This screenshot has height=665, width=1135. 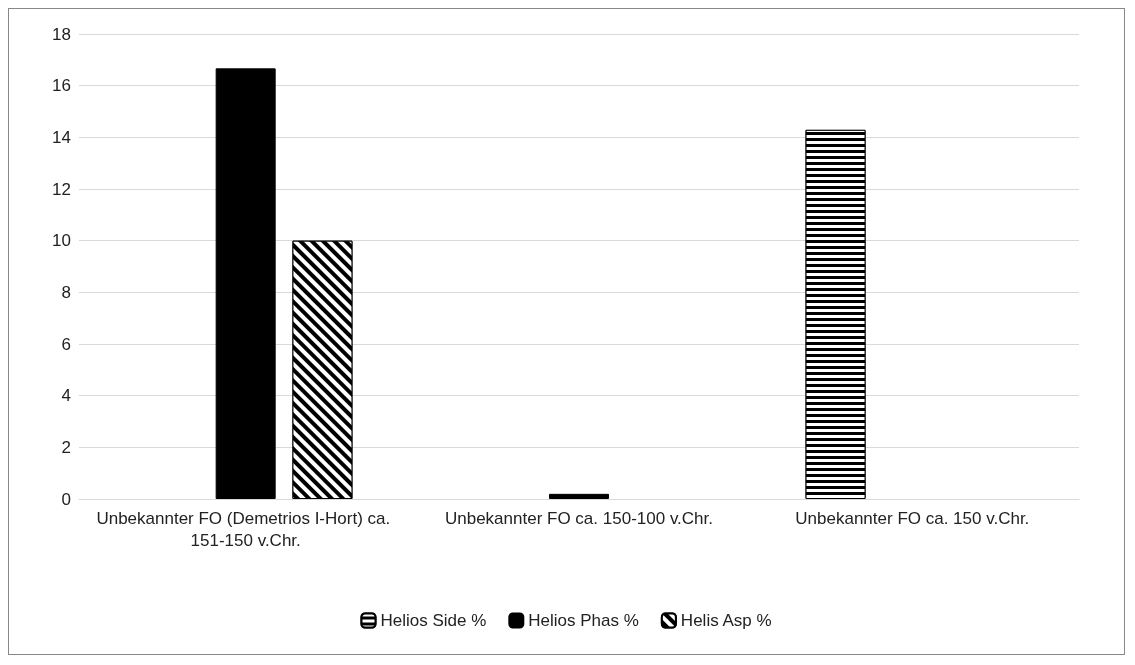 I want to click on x-tick-label: Unbekannter FO (Demetrios I-Hort) ca. 151-150 v.Chr., so click(x=245, y=529).